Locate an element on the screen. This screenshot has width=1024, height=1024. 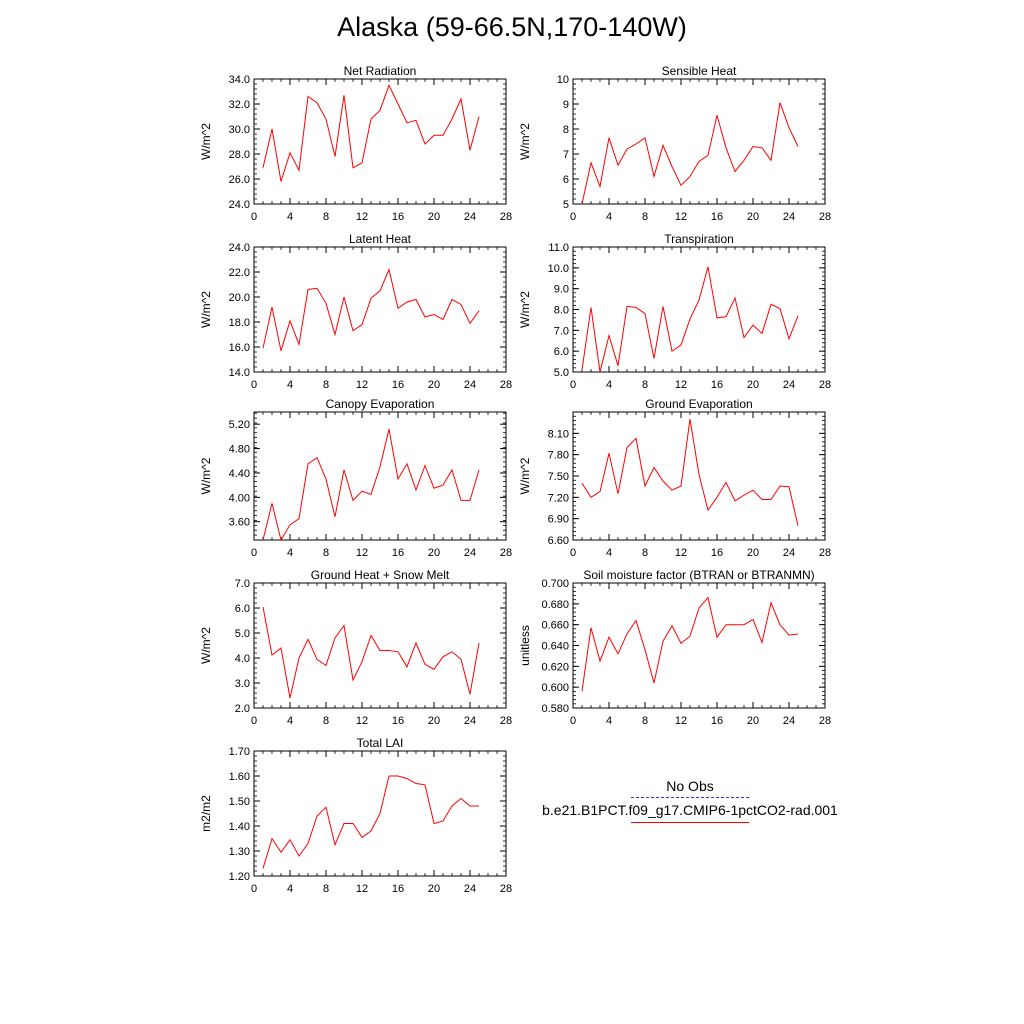
y-tick-label: 10.0 is located at coordinates (558, 269).